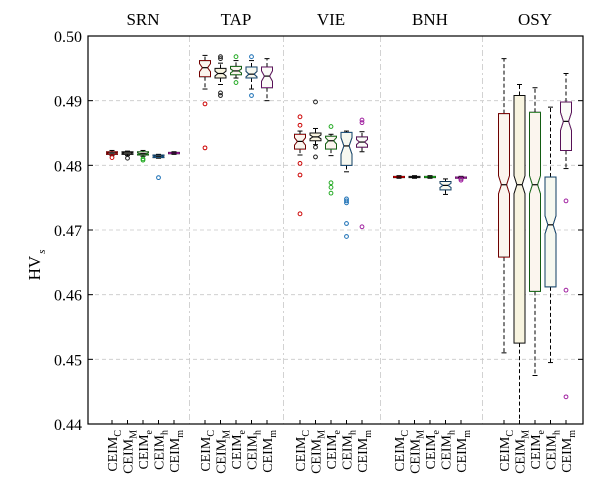 This screenshot has height=477, width=597. What do you see at coordinates (445, 186) in the screenshot?
I see `box-bnh-h` at bounding box center [445, 186].